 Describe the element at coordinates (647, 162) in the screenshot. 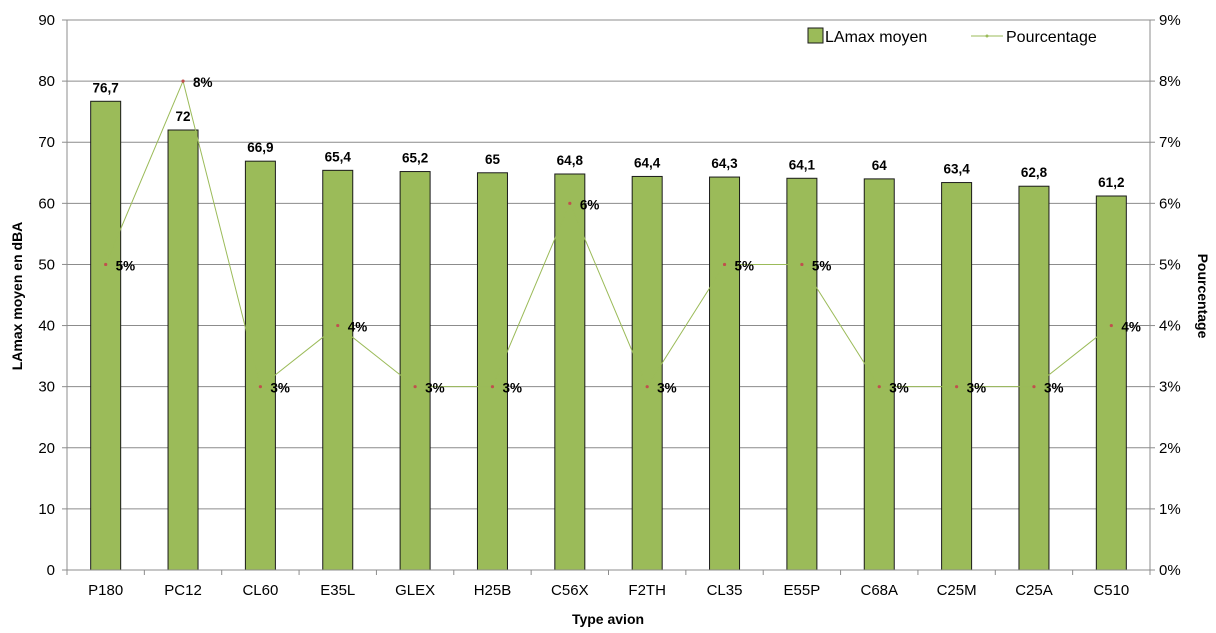

I see `bar-data-label: 64,4` at that location.